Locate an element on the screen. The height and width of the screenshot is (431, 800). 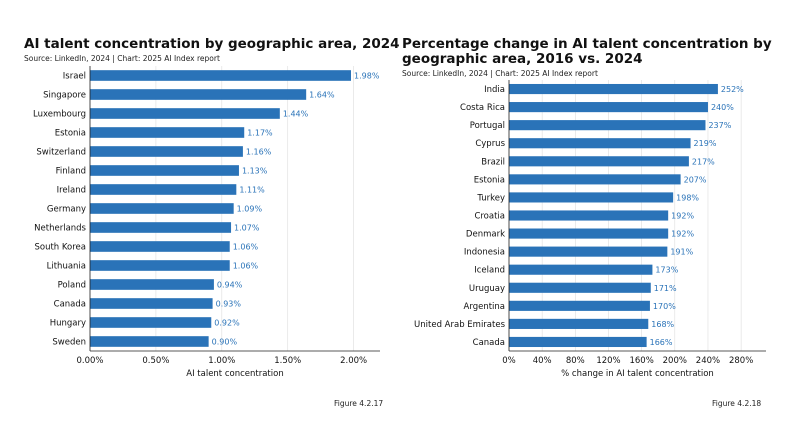
category-label: Croatia is located at coordinates (489, 217).